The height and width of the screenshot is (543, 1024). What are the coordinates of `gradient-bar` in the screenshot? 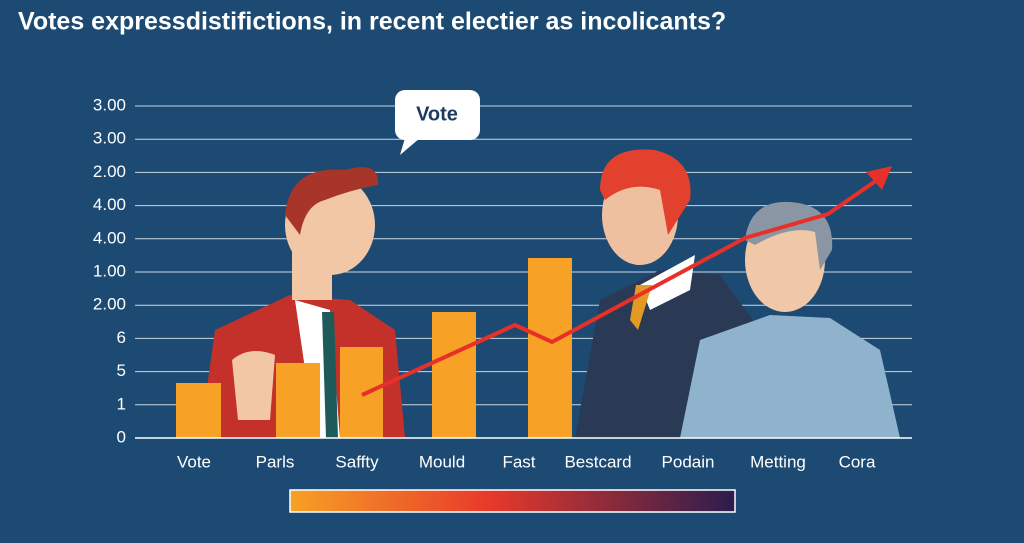 It's located at (512, 501).